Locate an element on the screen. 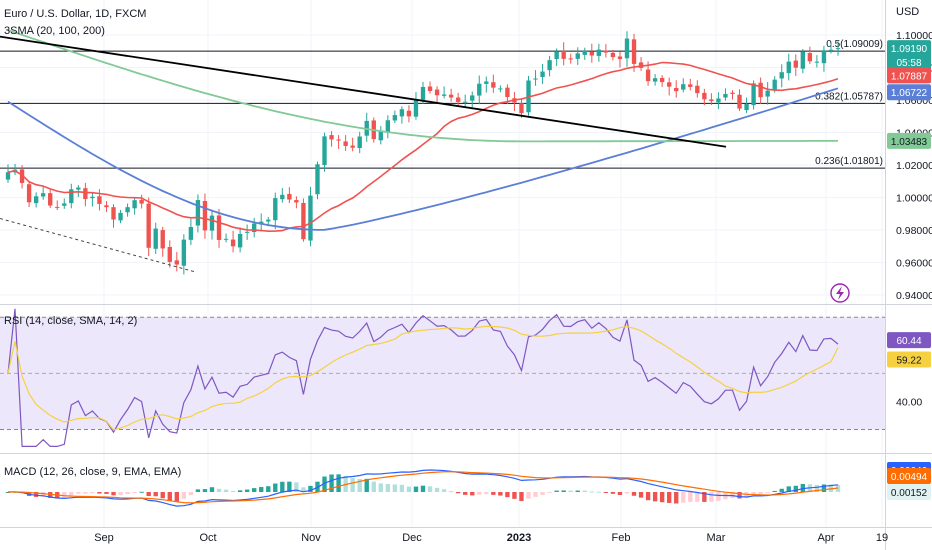 Image resolution: width=932 pixels, height=550 pixels. fib-label: 0.236(1.01801) is located at coordinates (849, 161).